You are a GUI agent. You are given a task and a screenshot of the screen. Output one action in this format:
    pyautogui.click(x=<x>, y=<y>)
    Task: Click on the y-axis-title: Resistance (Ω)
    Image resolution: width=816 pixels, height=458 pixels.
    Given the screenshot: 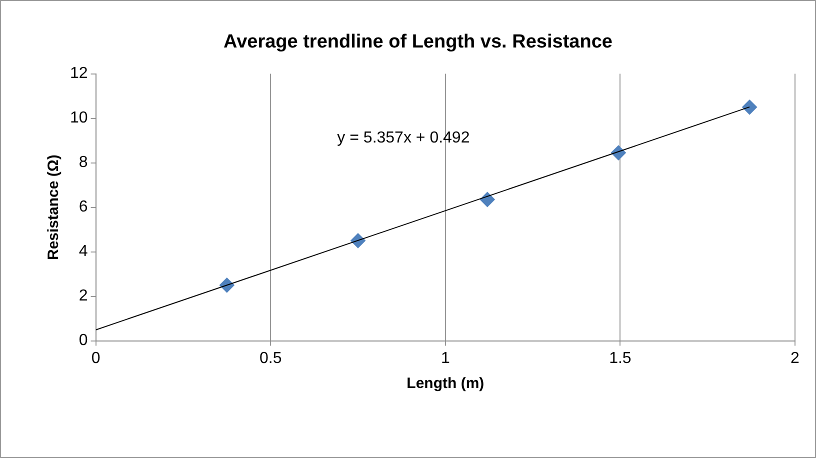 What is the action you would take?
    pyautogui.click(x=53, y=207)
    